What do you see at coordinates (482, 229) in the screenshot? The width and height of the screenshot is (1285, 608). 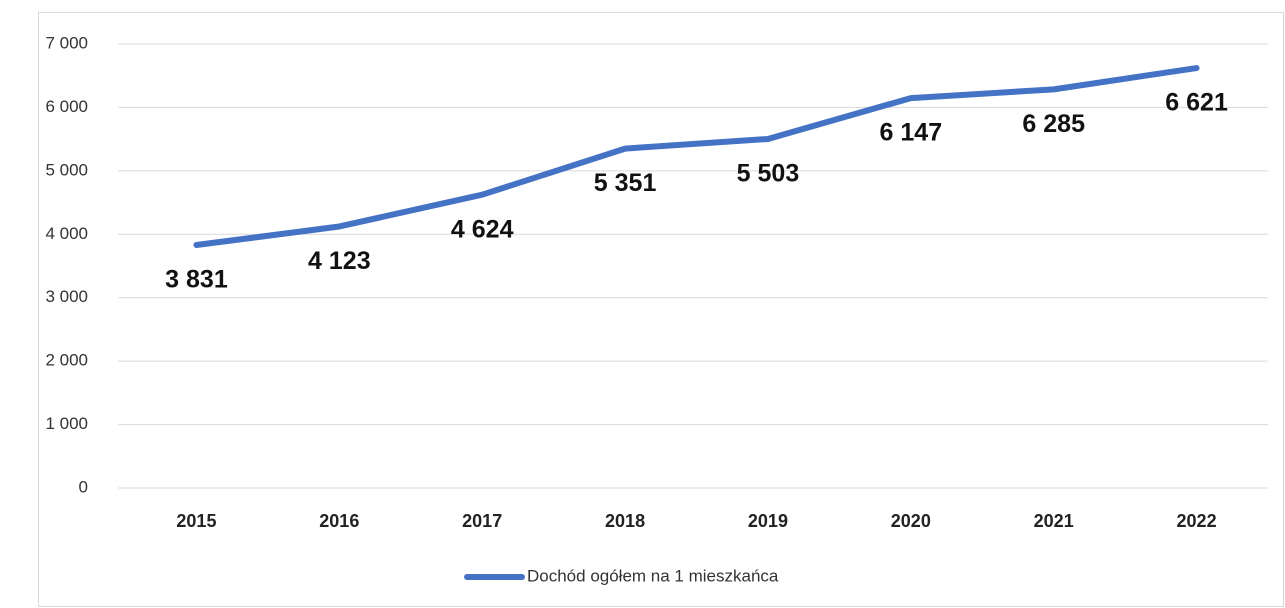 I see `data-label: 4 624` at bounding box center [482, 229].